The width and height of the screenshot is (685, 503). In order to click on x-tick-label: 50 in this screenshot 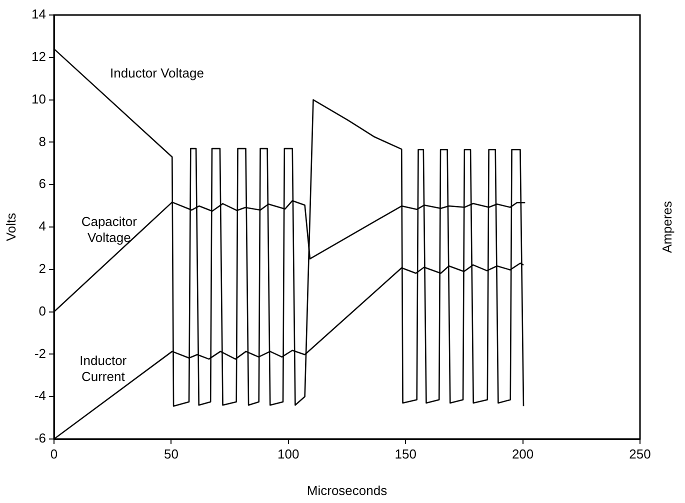, I will do `click(171, 454)`.